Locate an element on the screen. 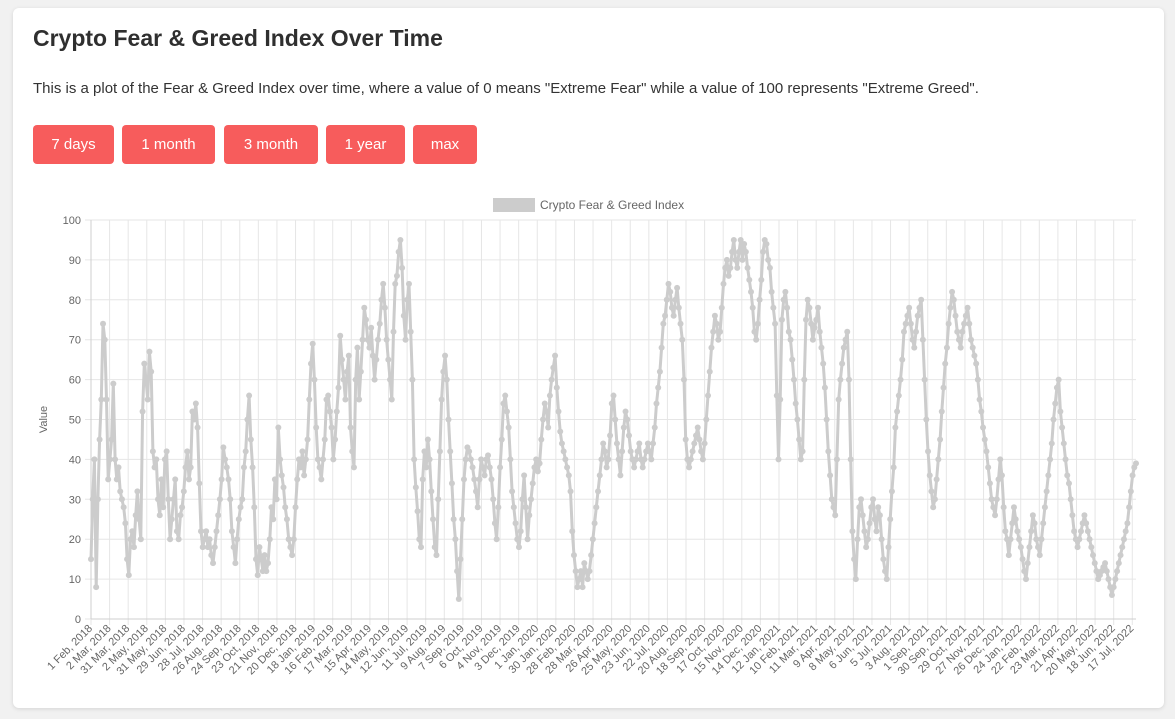  range-max-button: max is located at coordinates (445, 144).